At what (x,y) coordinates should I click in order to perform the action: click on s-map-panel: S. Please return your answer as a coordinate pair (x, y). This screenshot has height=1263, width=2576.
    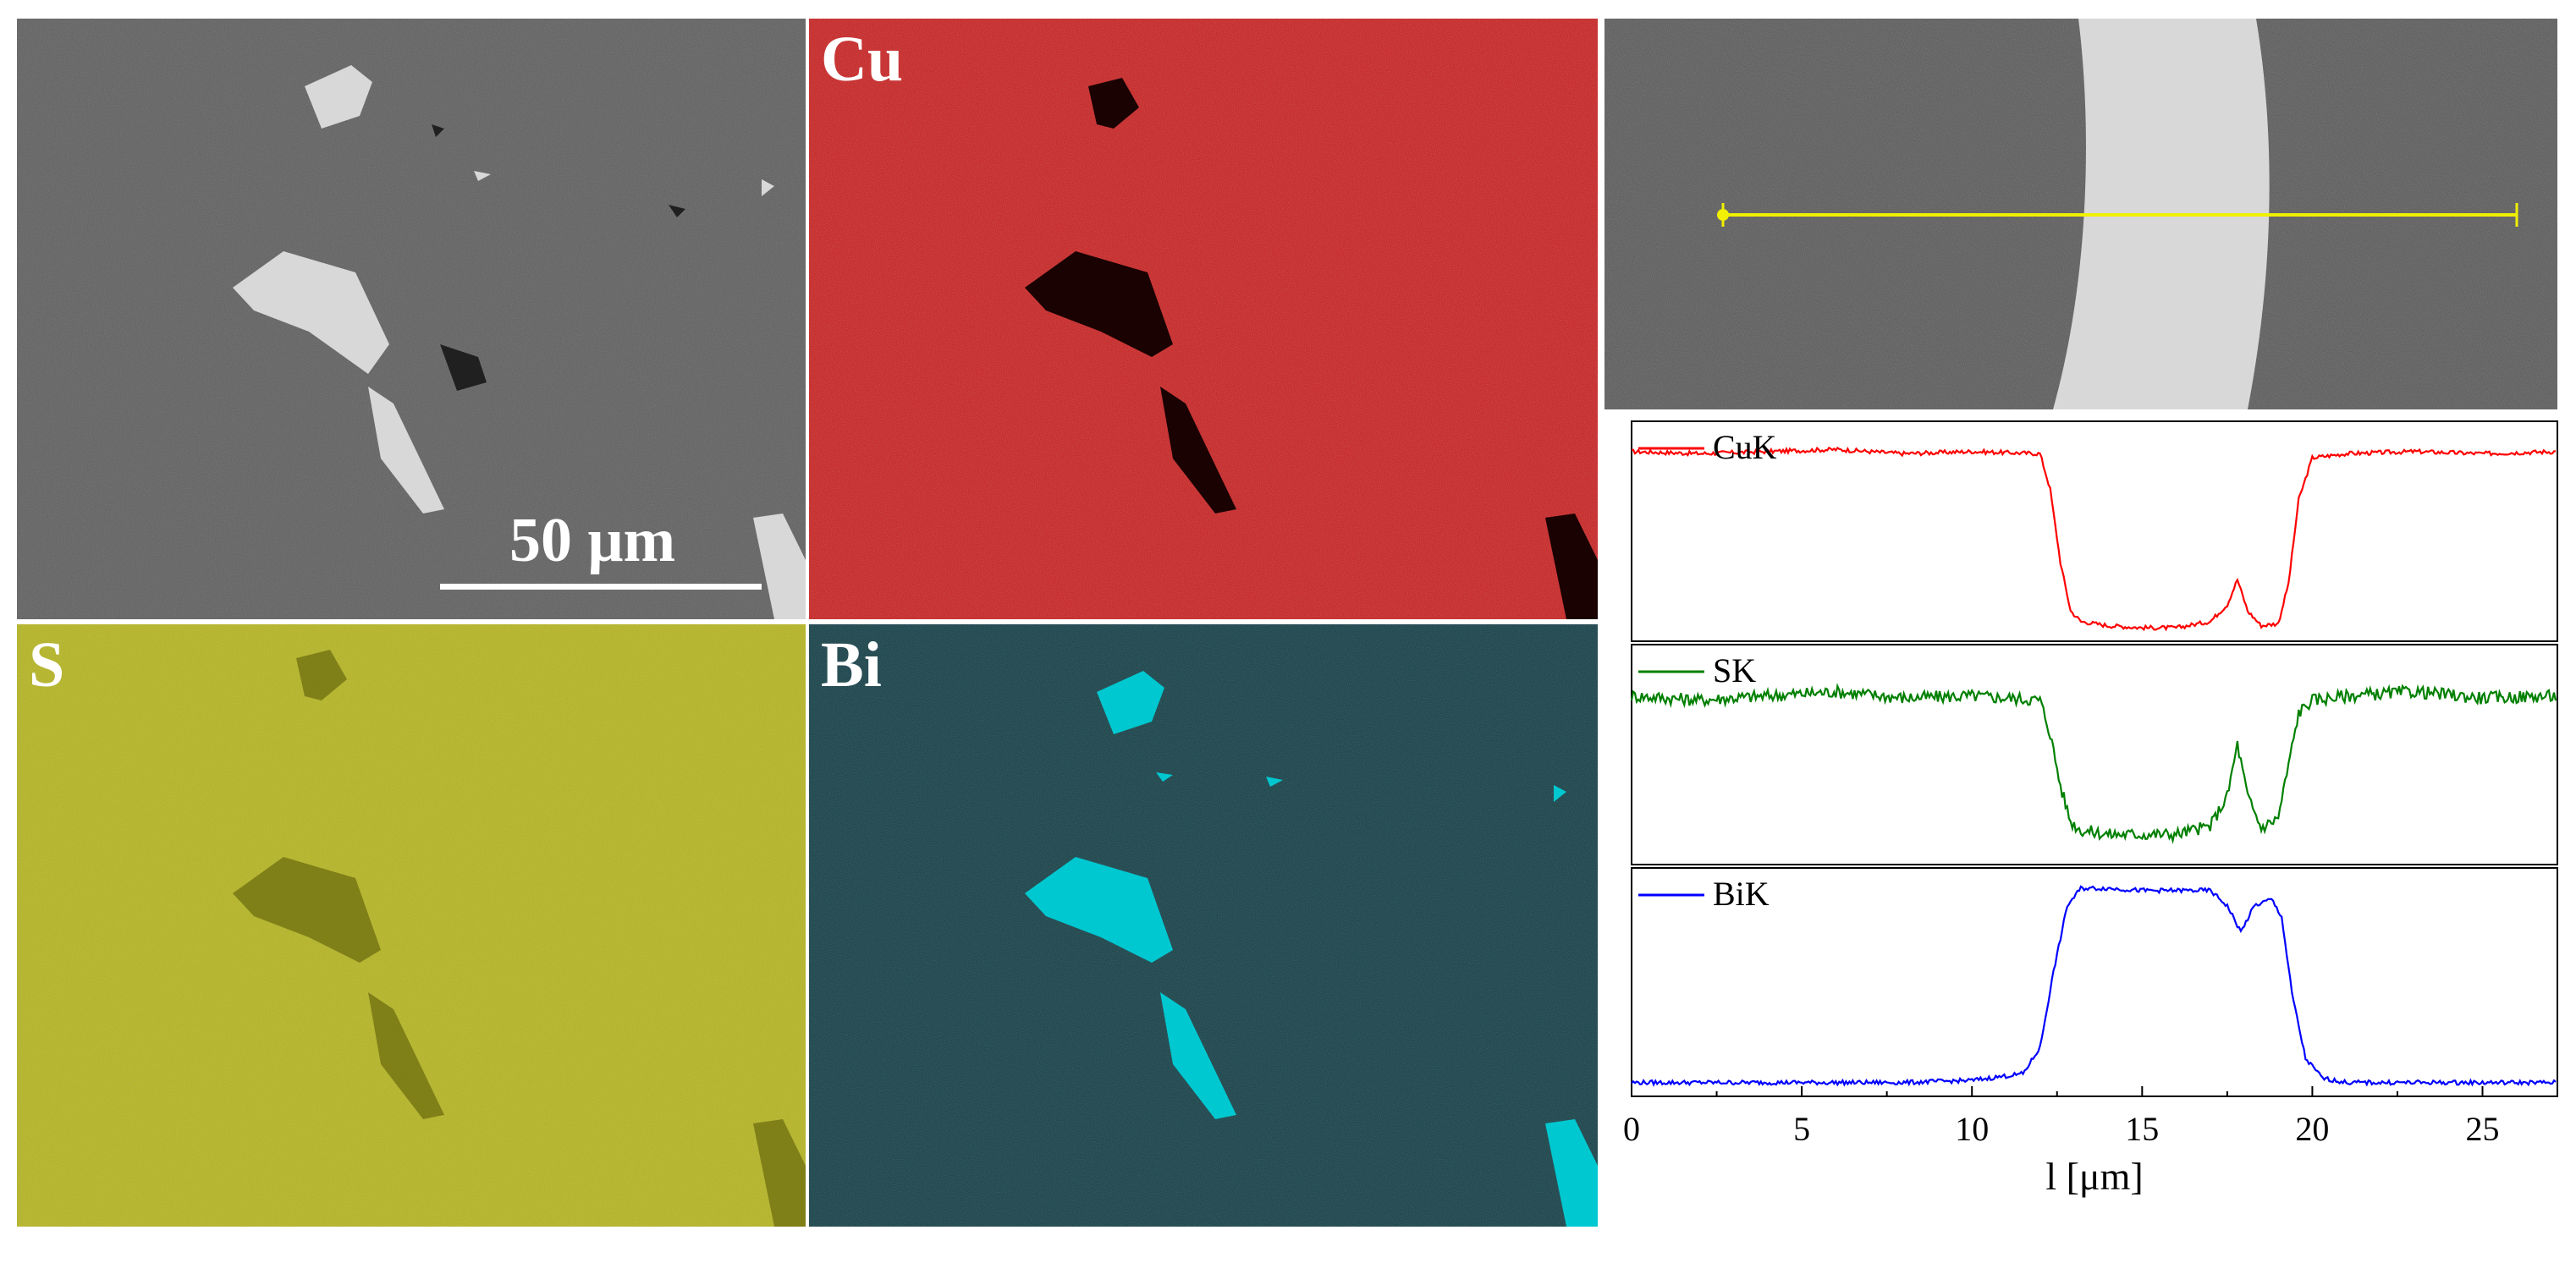
    Looking at the image, I should click on (411, 925).